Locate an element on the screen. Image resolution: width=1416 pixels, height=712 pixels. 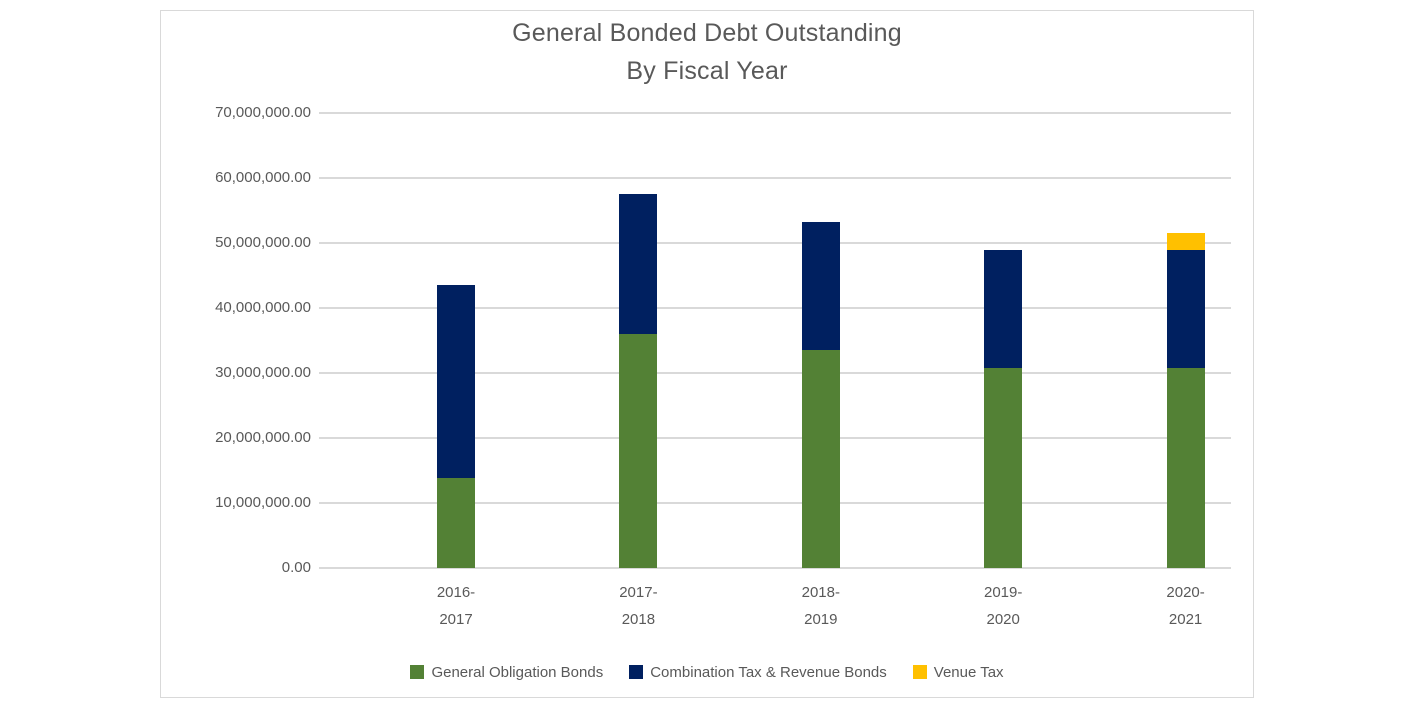
bar-2016-2017-combination-tax-revenue-bonds is located at coordinates (456, 381).